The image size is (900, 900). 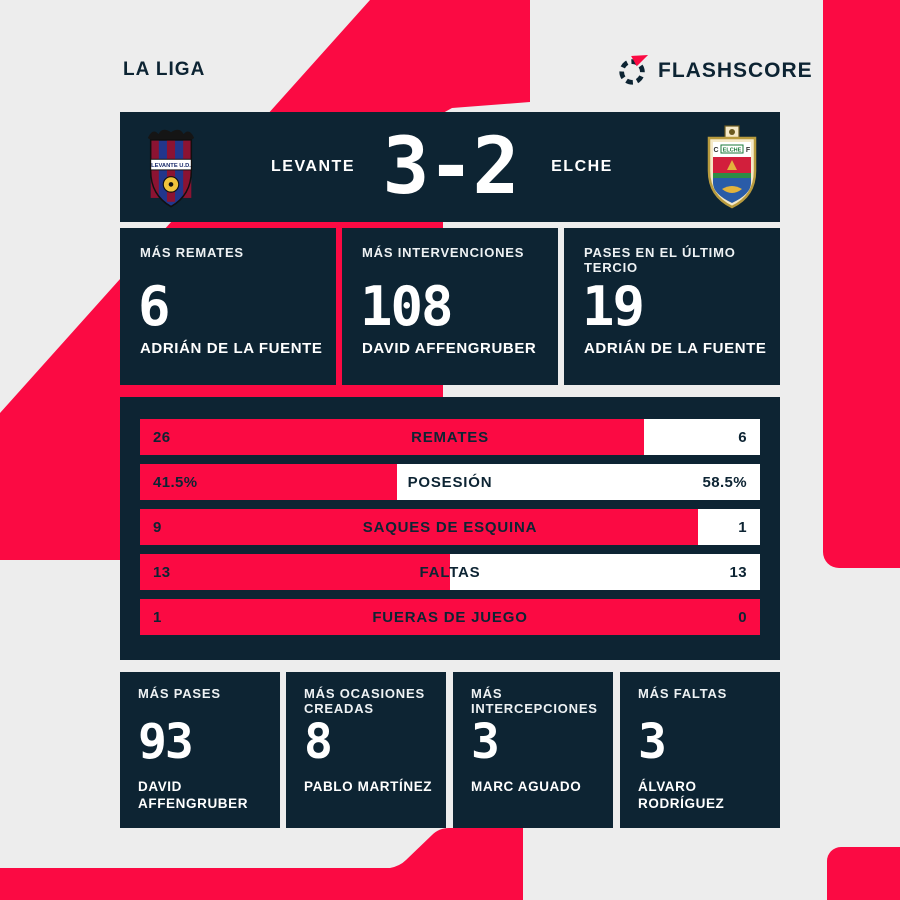 What do you see at coordinates (162, 437) in the screenshot?
I see `home-value: 26` at bounding box center [162, 437].